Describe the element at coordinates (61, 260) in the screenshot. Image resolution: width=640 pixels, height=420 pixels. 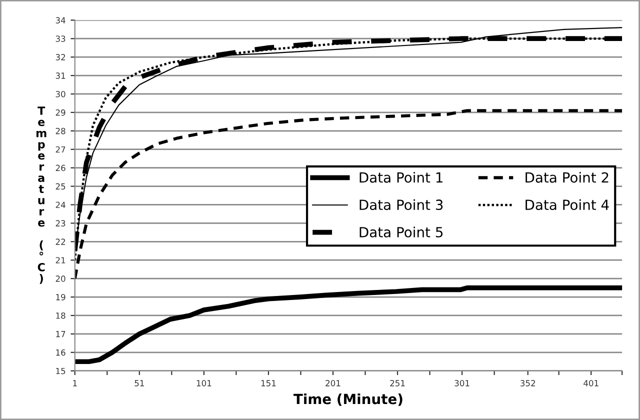
I see `y-tick-label: 21` at that location.